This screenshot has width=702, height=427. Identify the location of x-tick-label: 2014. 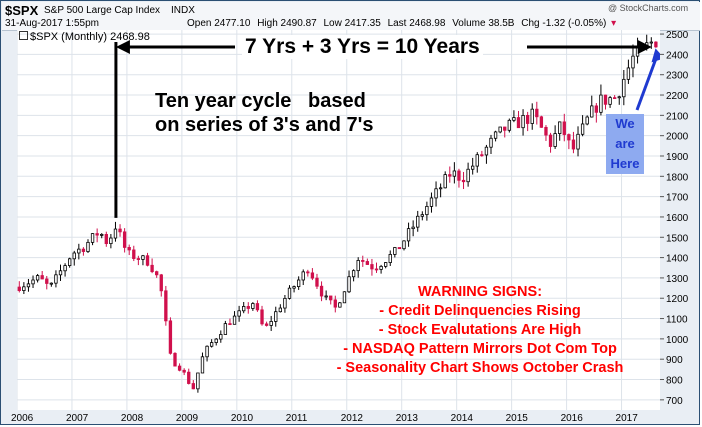
(462, 418).